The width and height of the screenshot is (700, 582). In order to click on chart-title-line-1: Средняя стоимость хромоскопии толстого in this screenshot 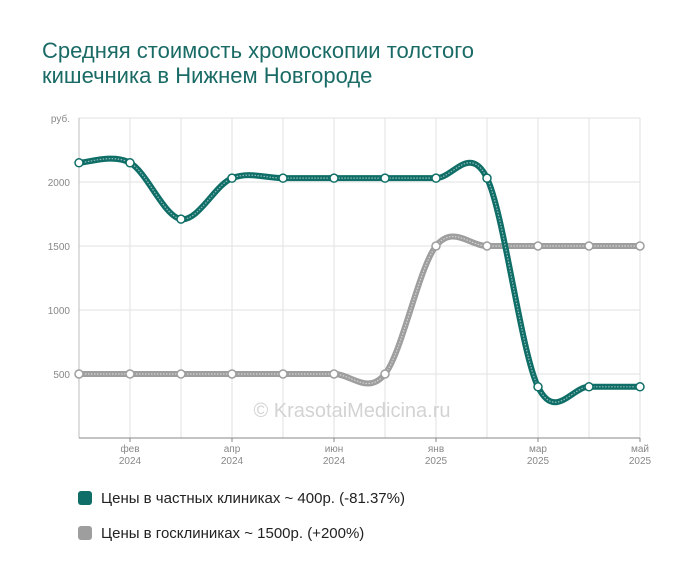, I will do `click(258, 50)`.